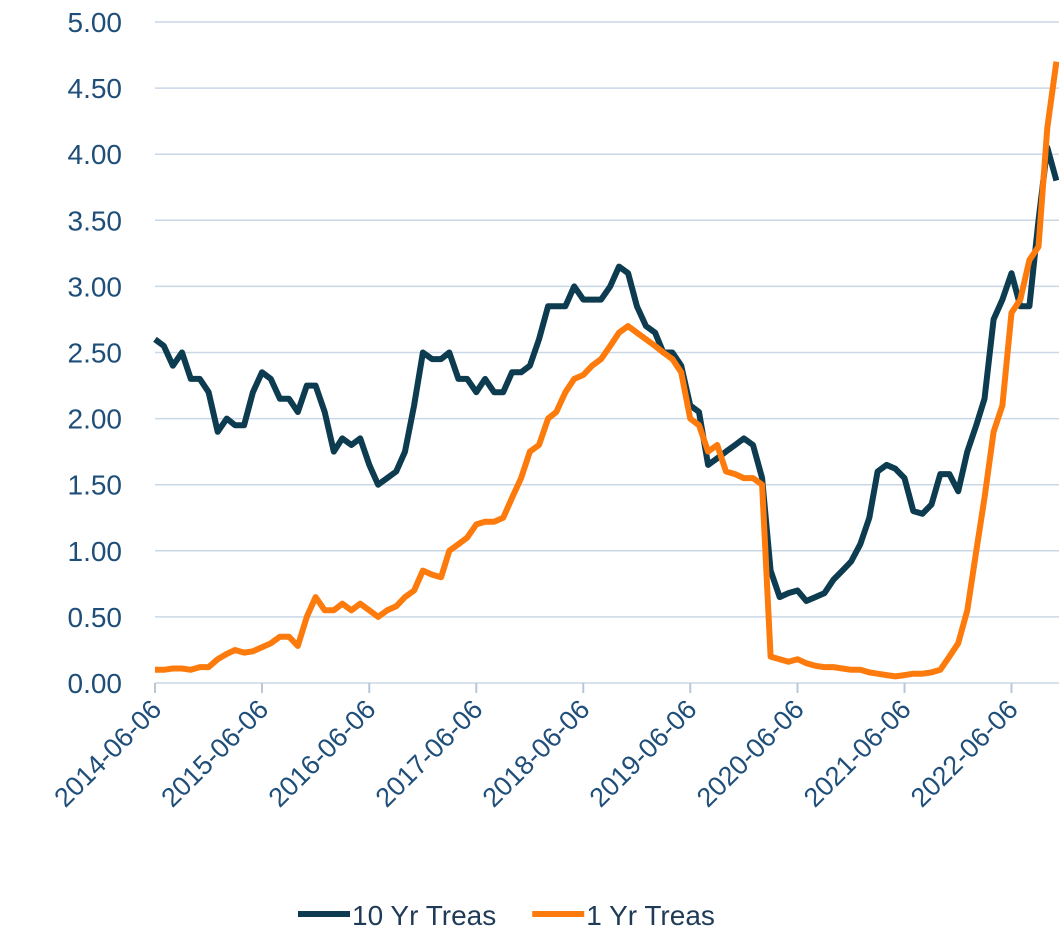  Describe the element at coordinates (95, 617) in the screenshot. I see `y-tick-label: 0.50` at that location.